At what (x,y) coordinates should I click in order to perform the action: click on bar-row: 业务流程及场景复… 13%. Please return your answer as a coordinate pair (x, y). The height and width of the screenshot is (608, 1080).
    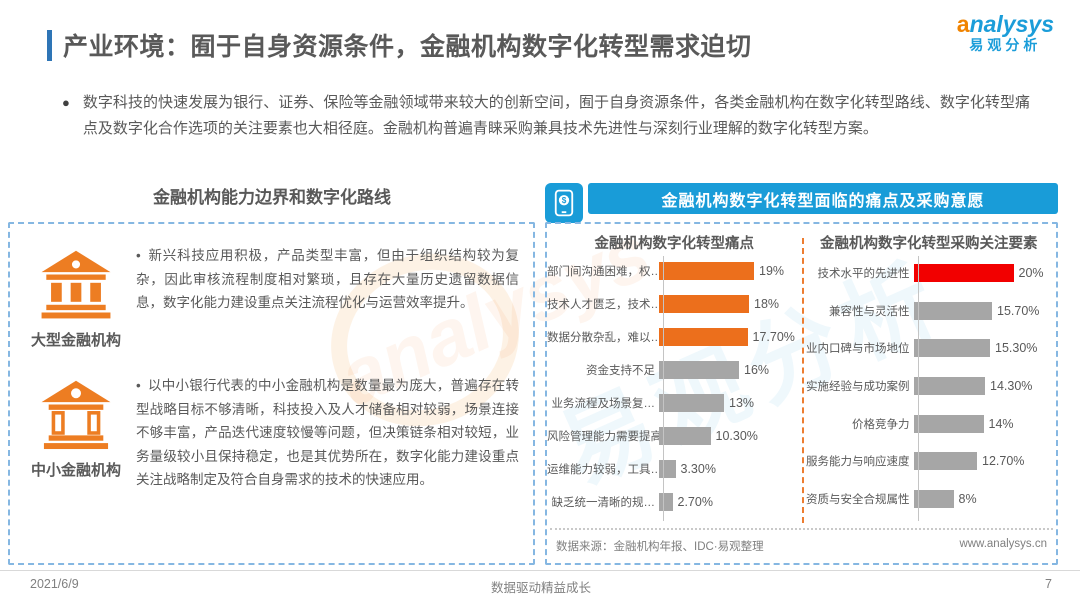
    Looking at the image, I should click on (674, 403).